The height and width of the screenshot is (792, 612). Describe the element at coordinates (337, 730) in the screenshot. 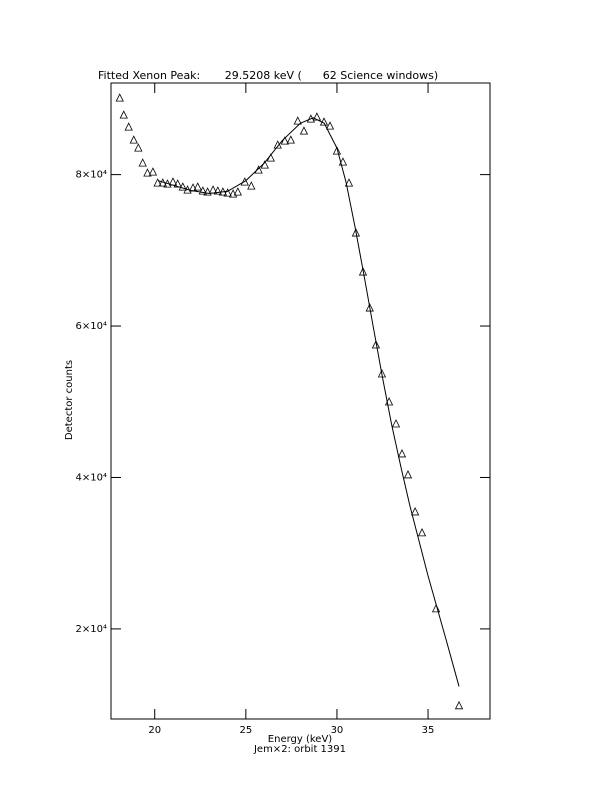

I see `x-tick-label: 30` at that location.